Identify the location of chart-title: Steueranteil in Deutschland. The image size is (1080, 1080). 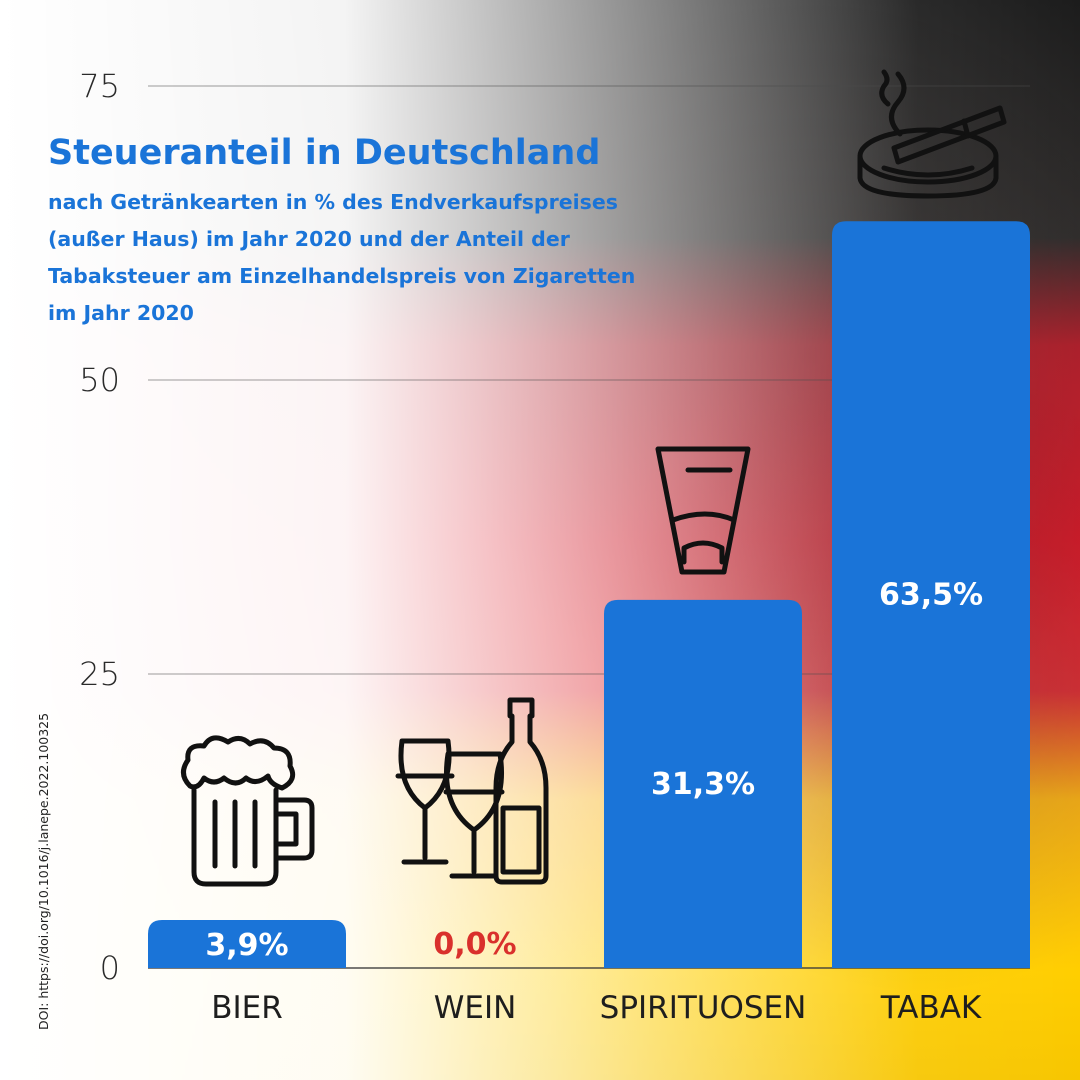
(324, 153).